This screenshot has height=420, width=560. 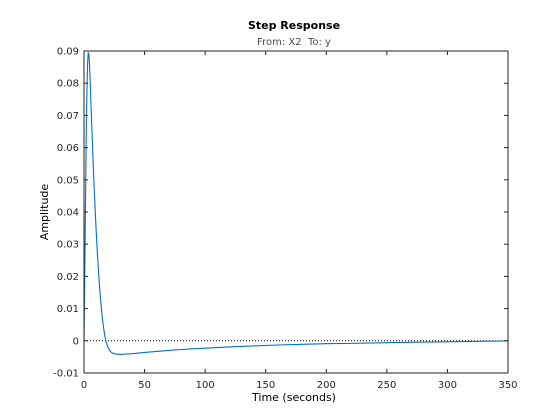 I want to click on x-tick-label: 50, so click(x=144, y=385).